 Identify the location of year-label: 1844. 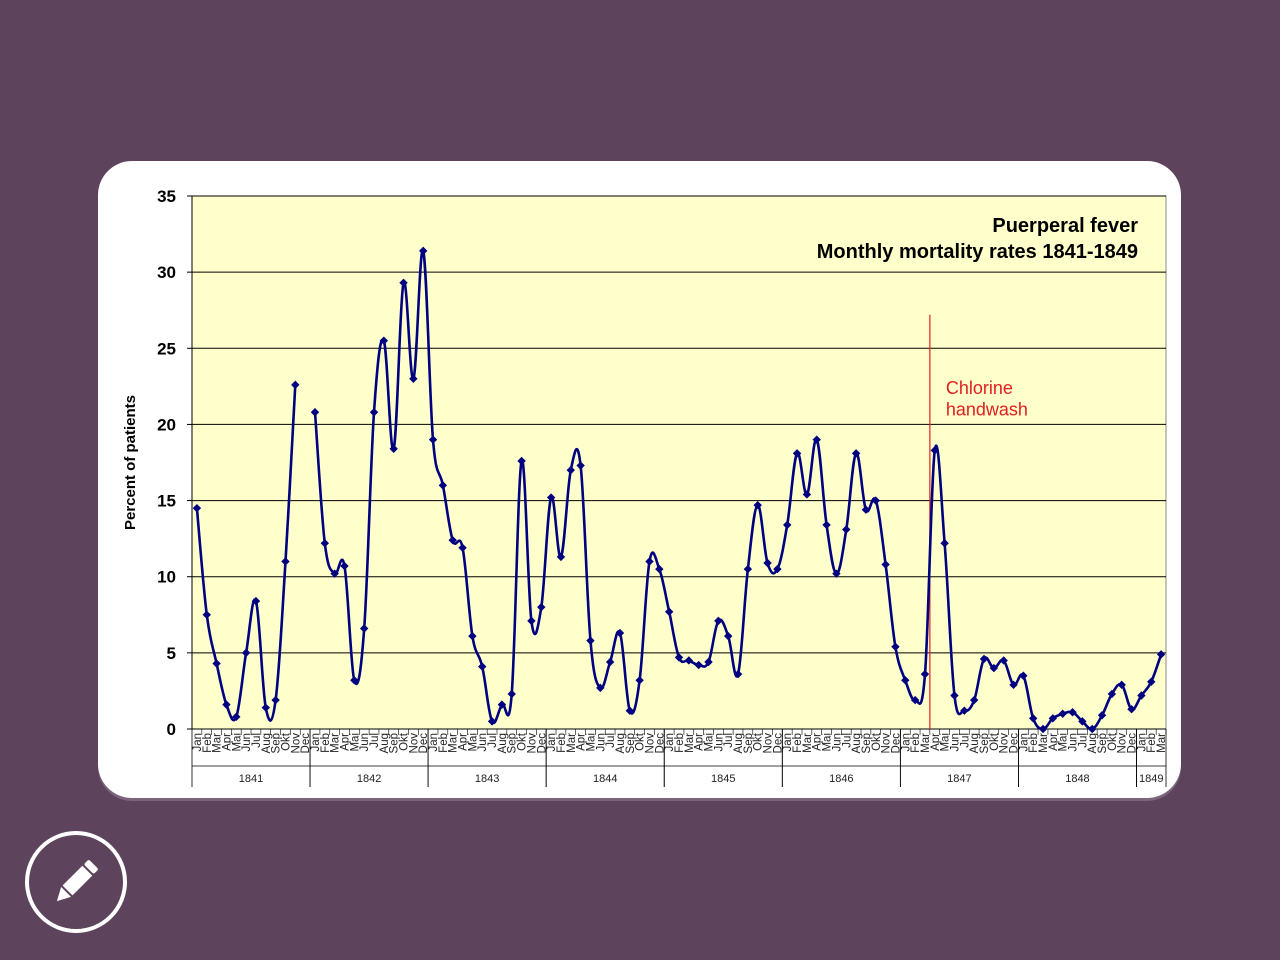
(605, 779).